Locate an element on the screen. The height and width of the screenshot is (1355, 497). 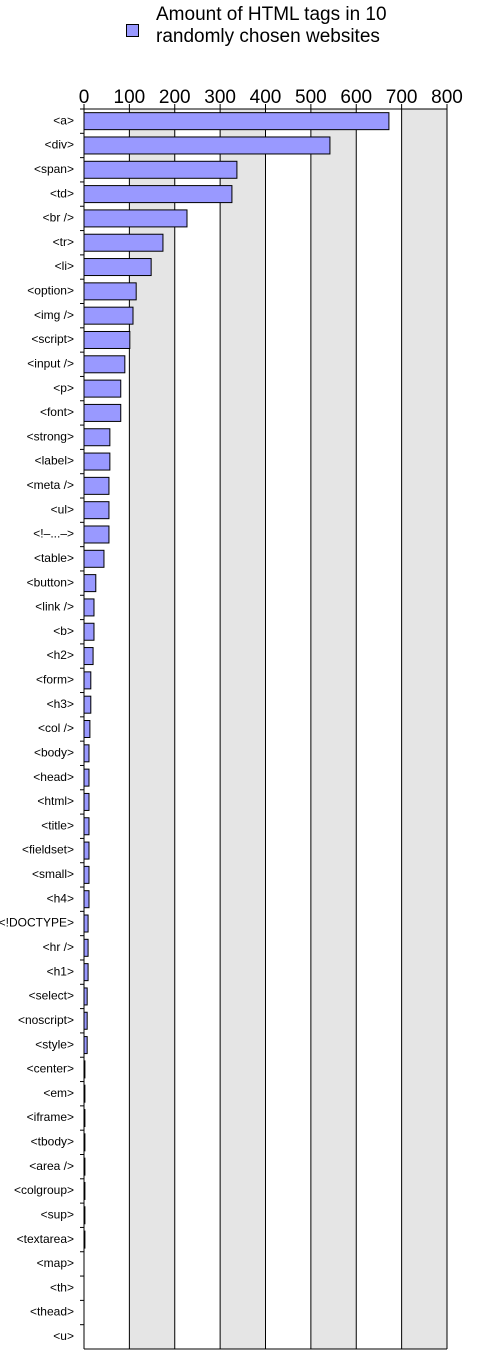
y-tick-label: <li> is located at coordinates (64, 266).